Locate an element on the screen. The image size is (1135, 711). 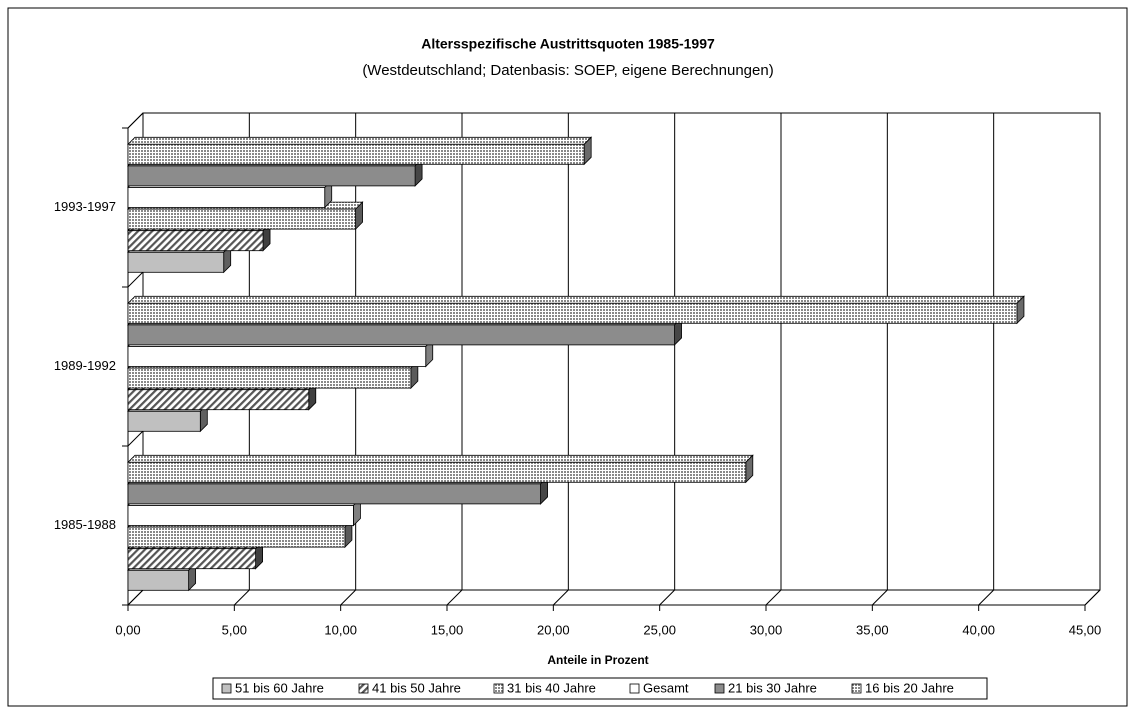
x-tick-label: 5,00 is located at coordinates (234, 629).